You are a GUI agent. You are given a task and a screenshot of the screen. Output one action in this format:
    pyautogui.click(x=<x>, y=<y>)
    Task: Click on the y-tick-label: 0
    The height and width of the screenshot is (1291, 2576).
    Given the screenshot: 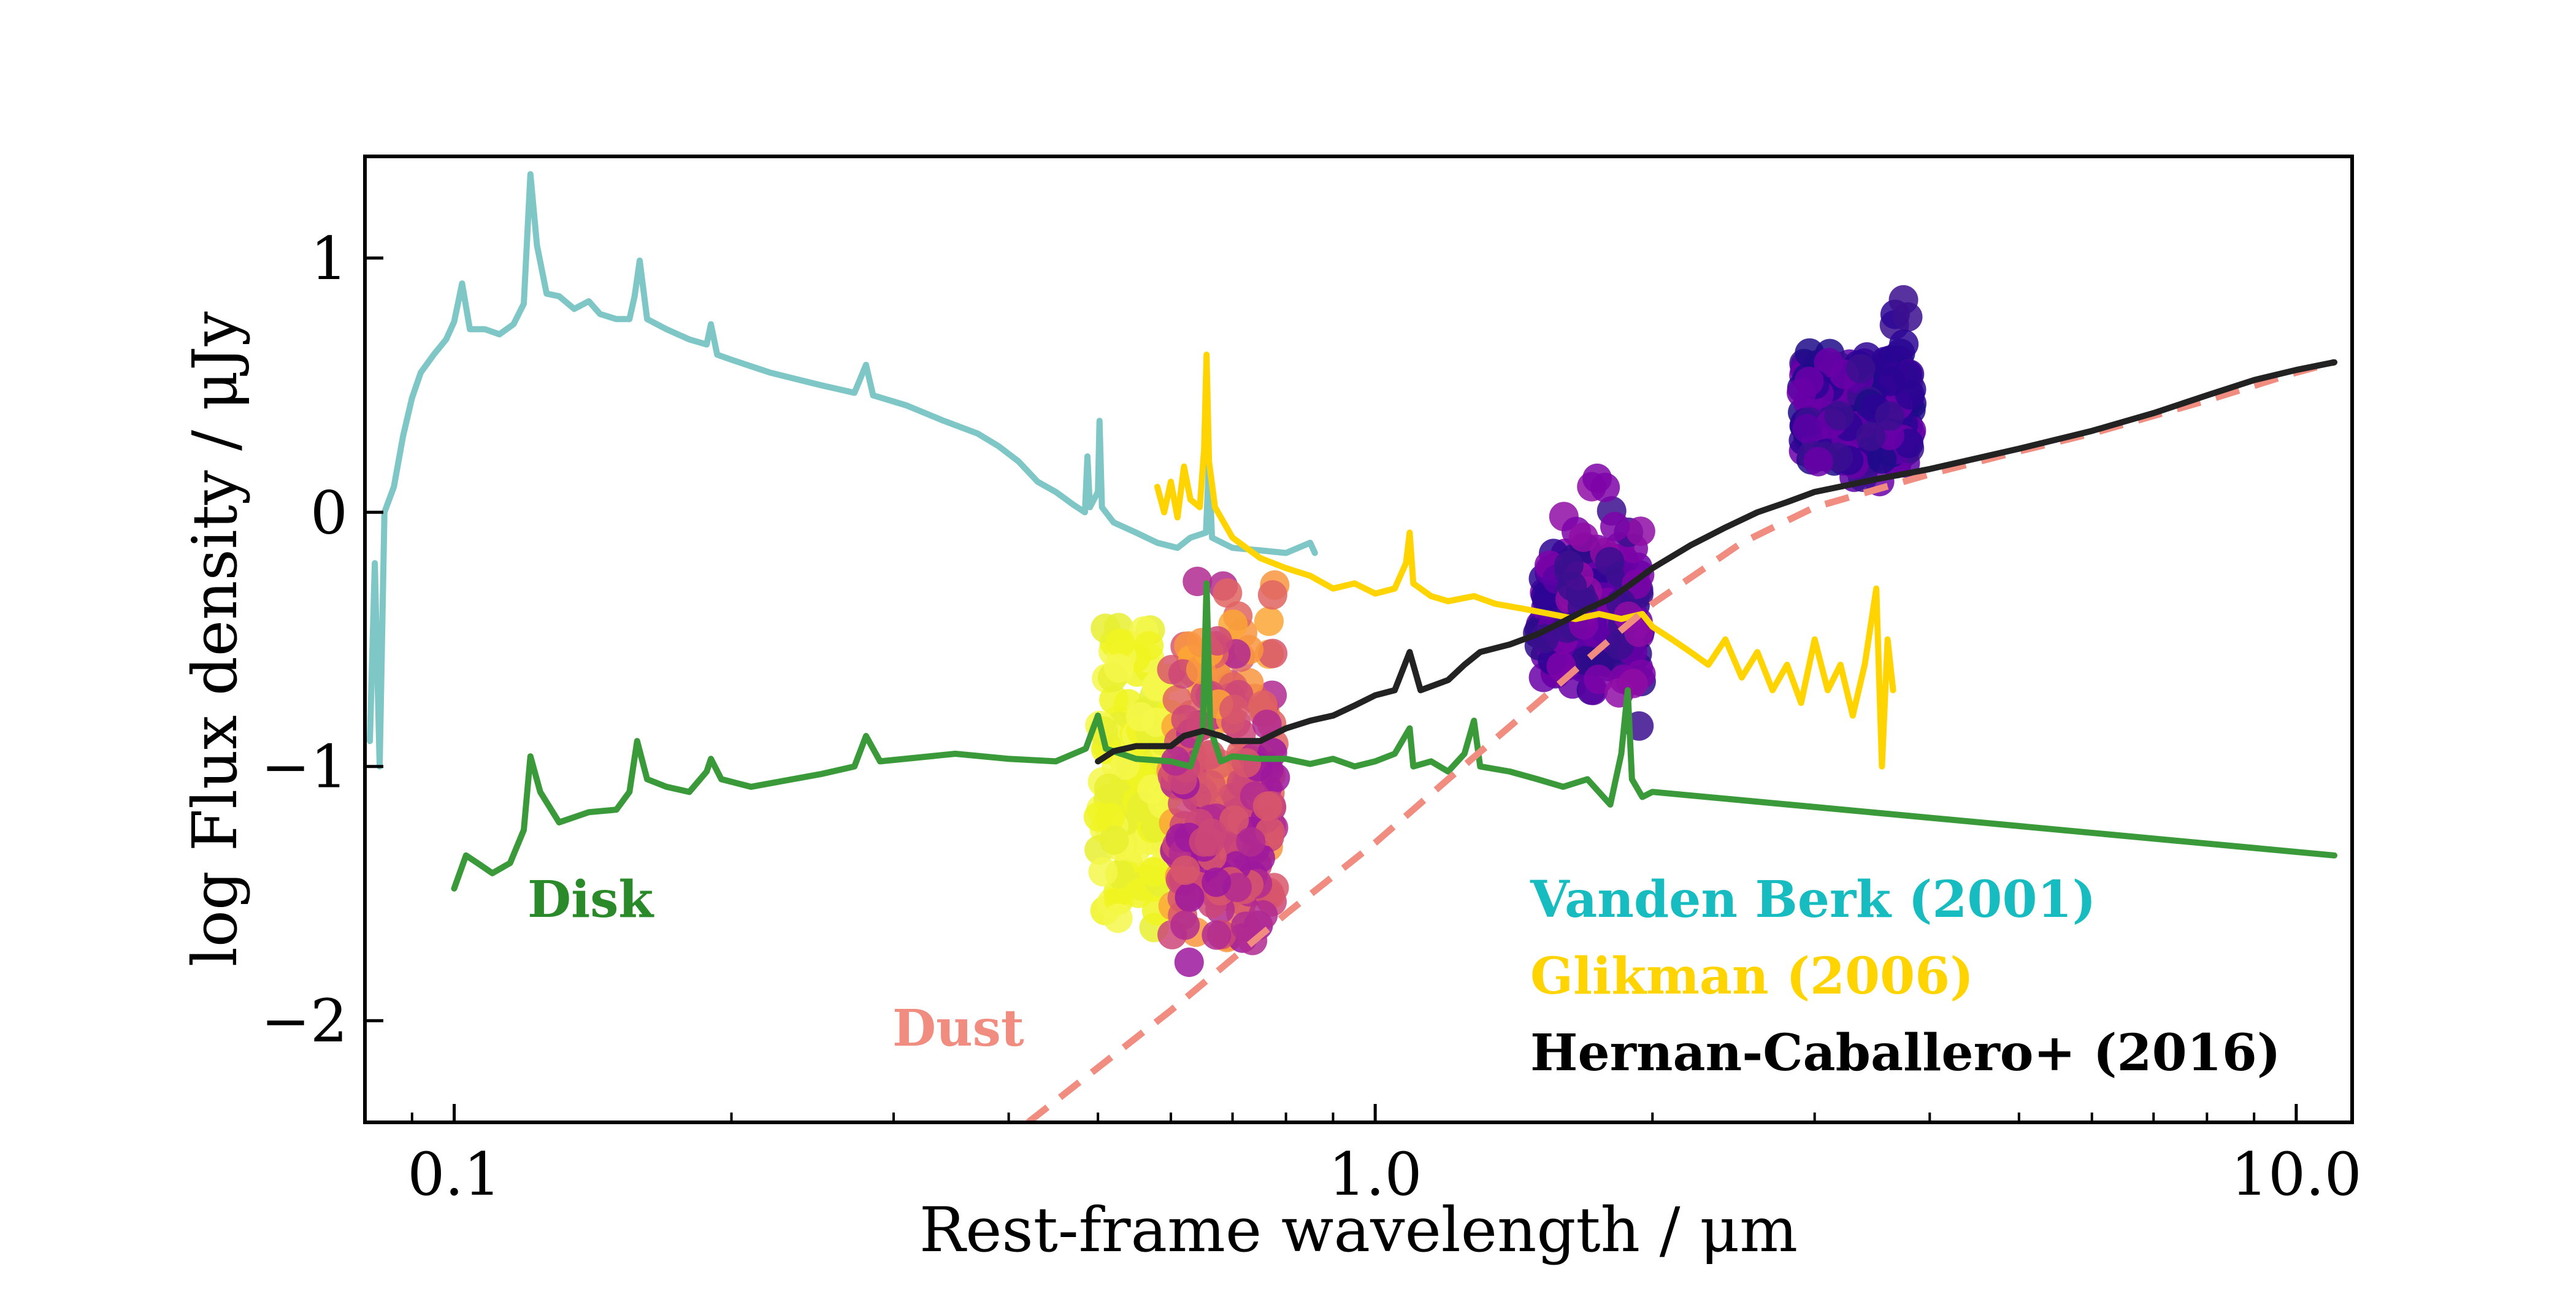 What is the action you would take?
    pyautogui.click(x=329, y=512)
    